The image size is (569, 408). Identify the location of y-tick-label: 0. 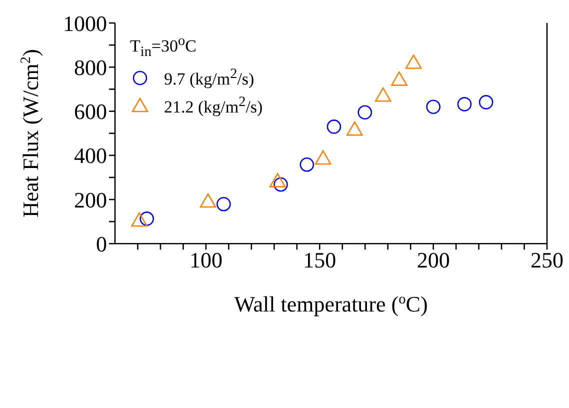
(101, 243).